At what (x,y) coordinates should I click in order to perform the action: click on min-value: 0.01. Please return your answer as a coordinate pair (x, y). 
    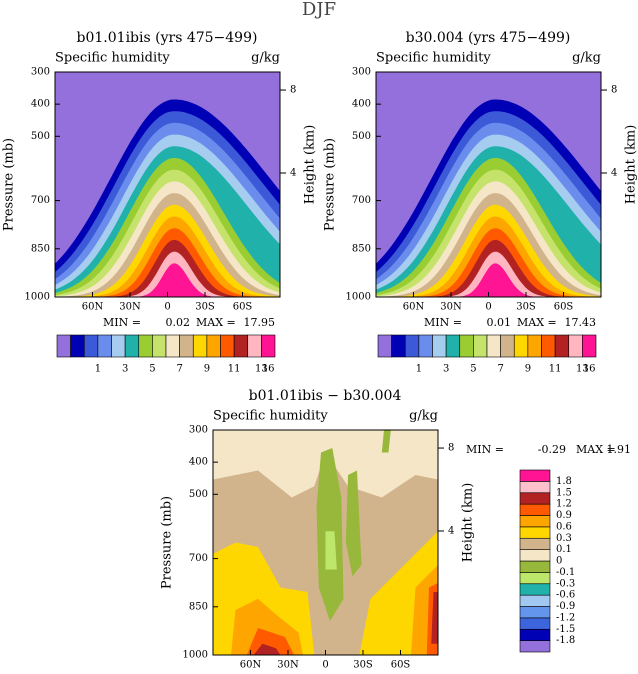
    Looking at the image, I should click on (499, 322).